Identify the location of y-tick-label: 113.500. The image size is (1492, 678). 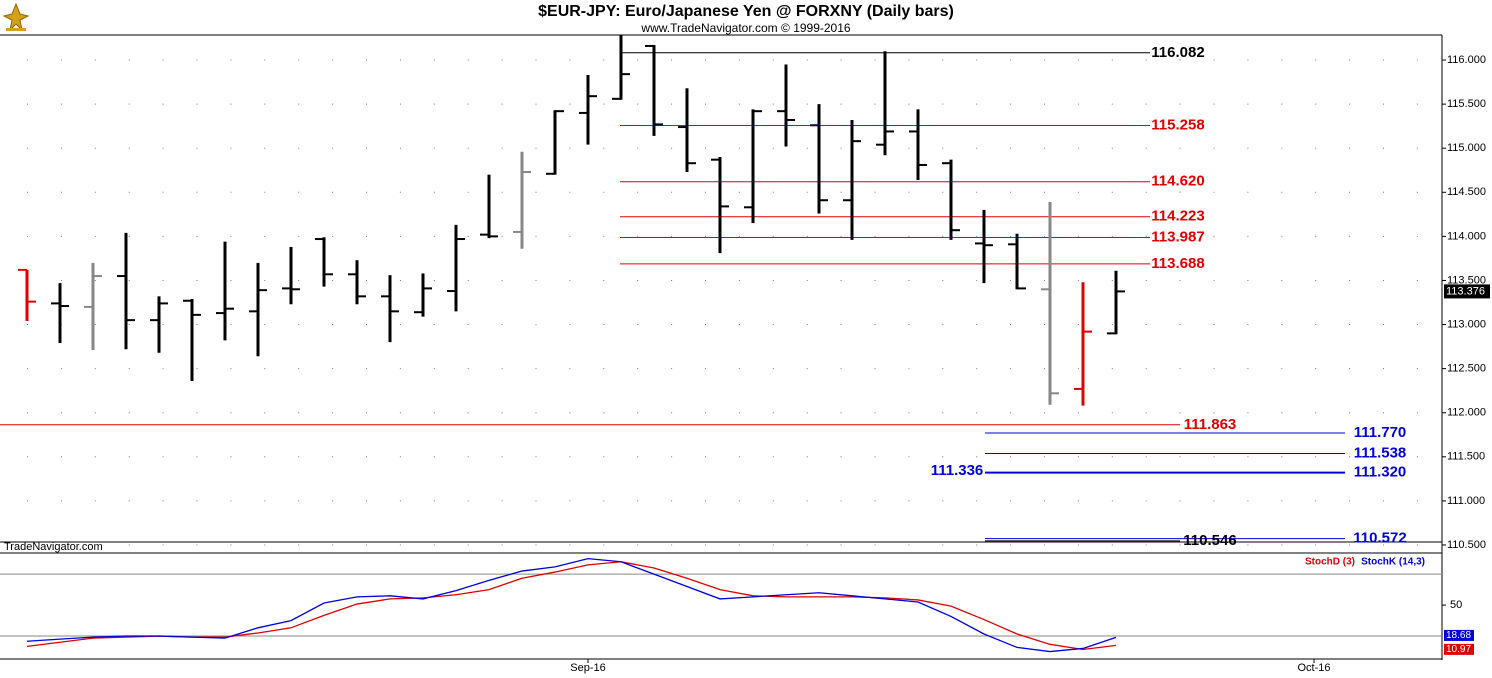
(1466, 280).